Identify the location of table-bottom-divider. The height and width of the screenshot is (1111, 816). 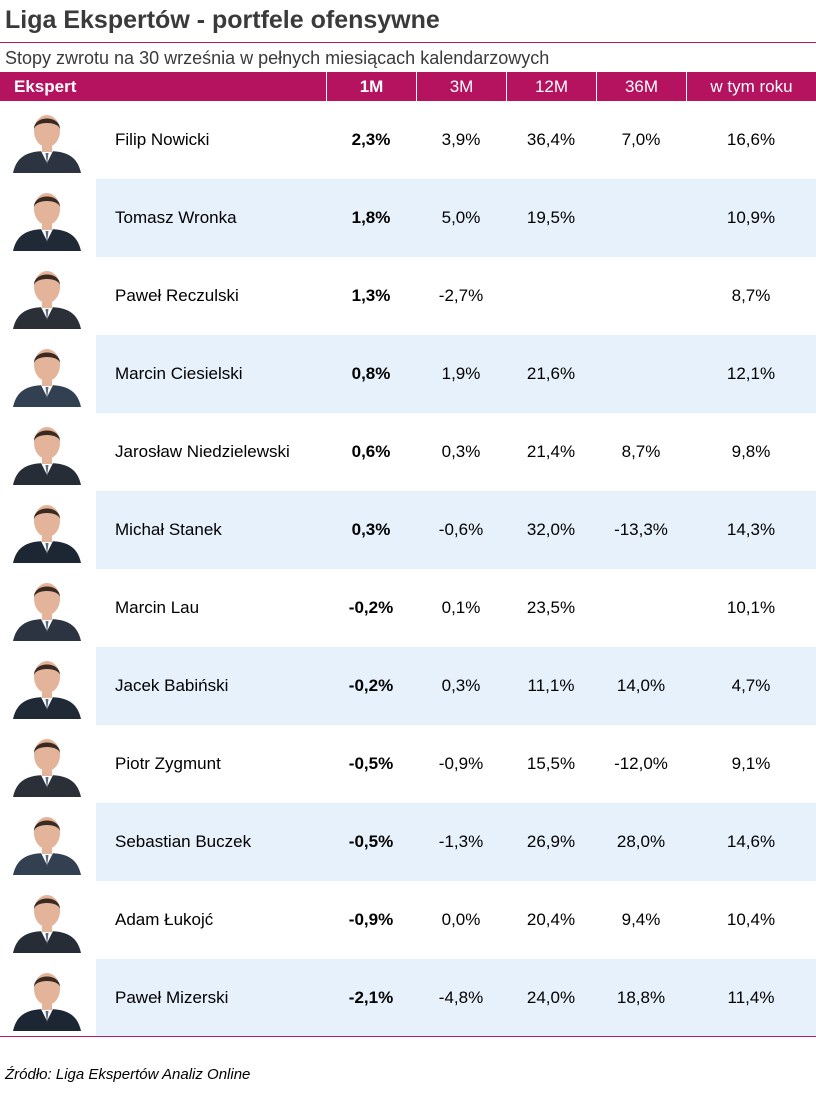
(408, 1036).